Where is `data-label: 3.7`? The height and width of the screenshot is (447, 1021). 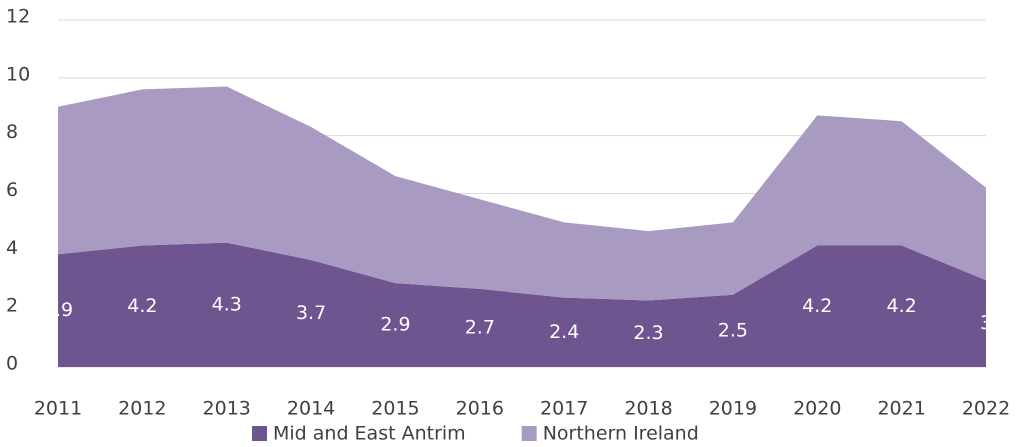
data-label: 3.7 is located at coordinates (311, 313).